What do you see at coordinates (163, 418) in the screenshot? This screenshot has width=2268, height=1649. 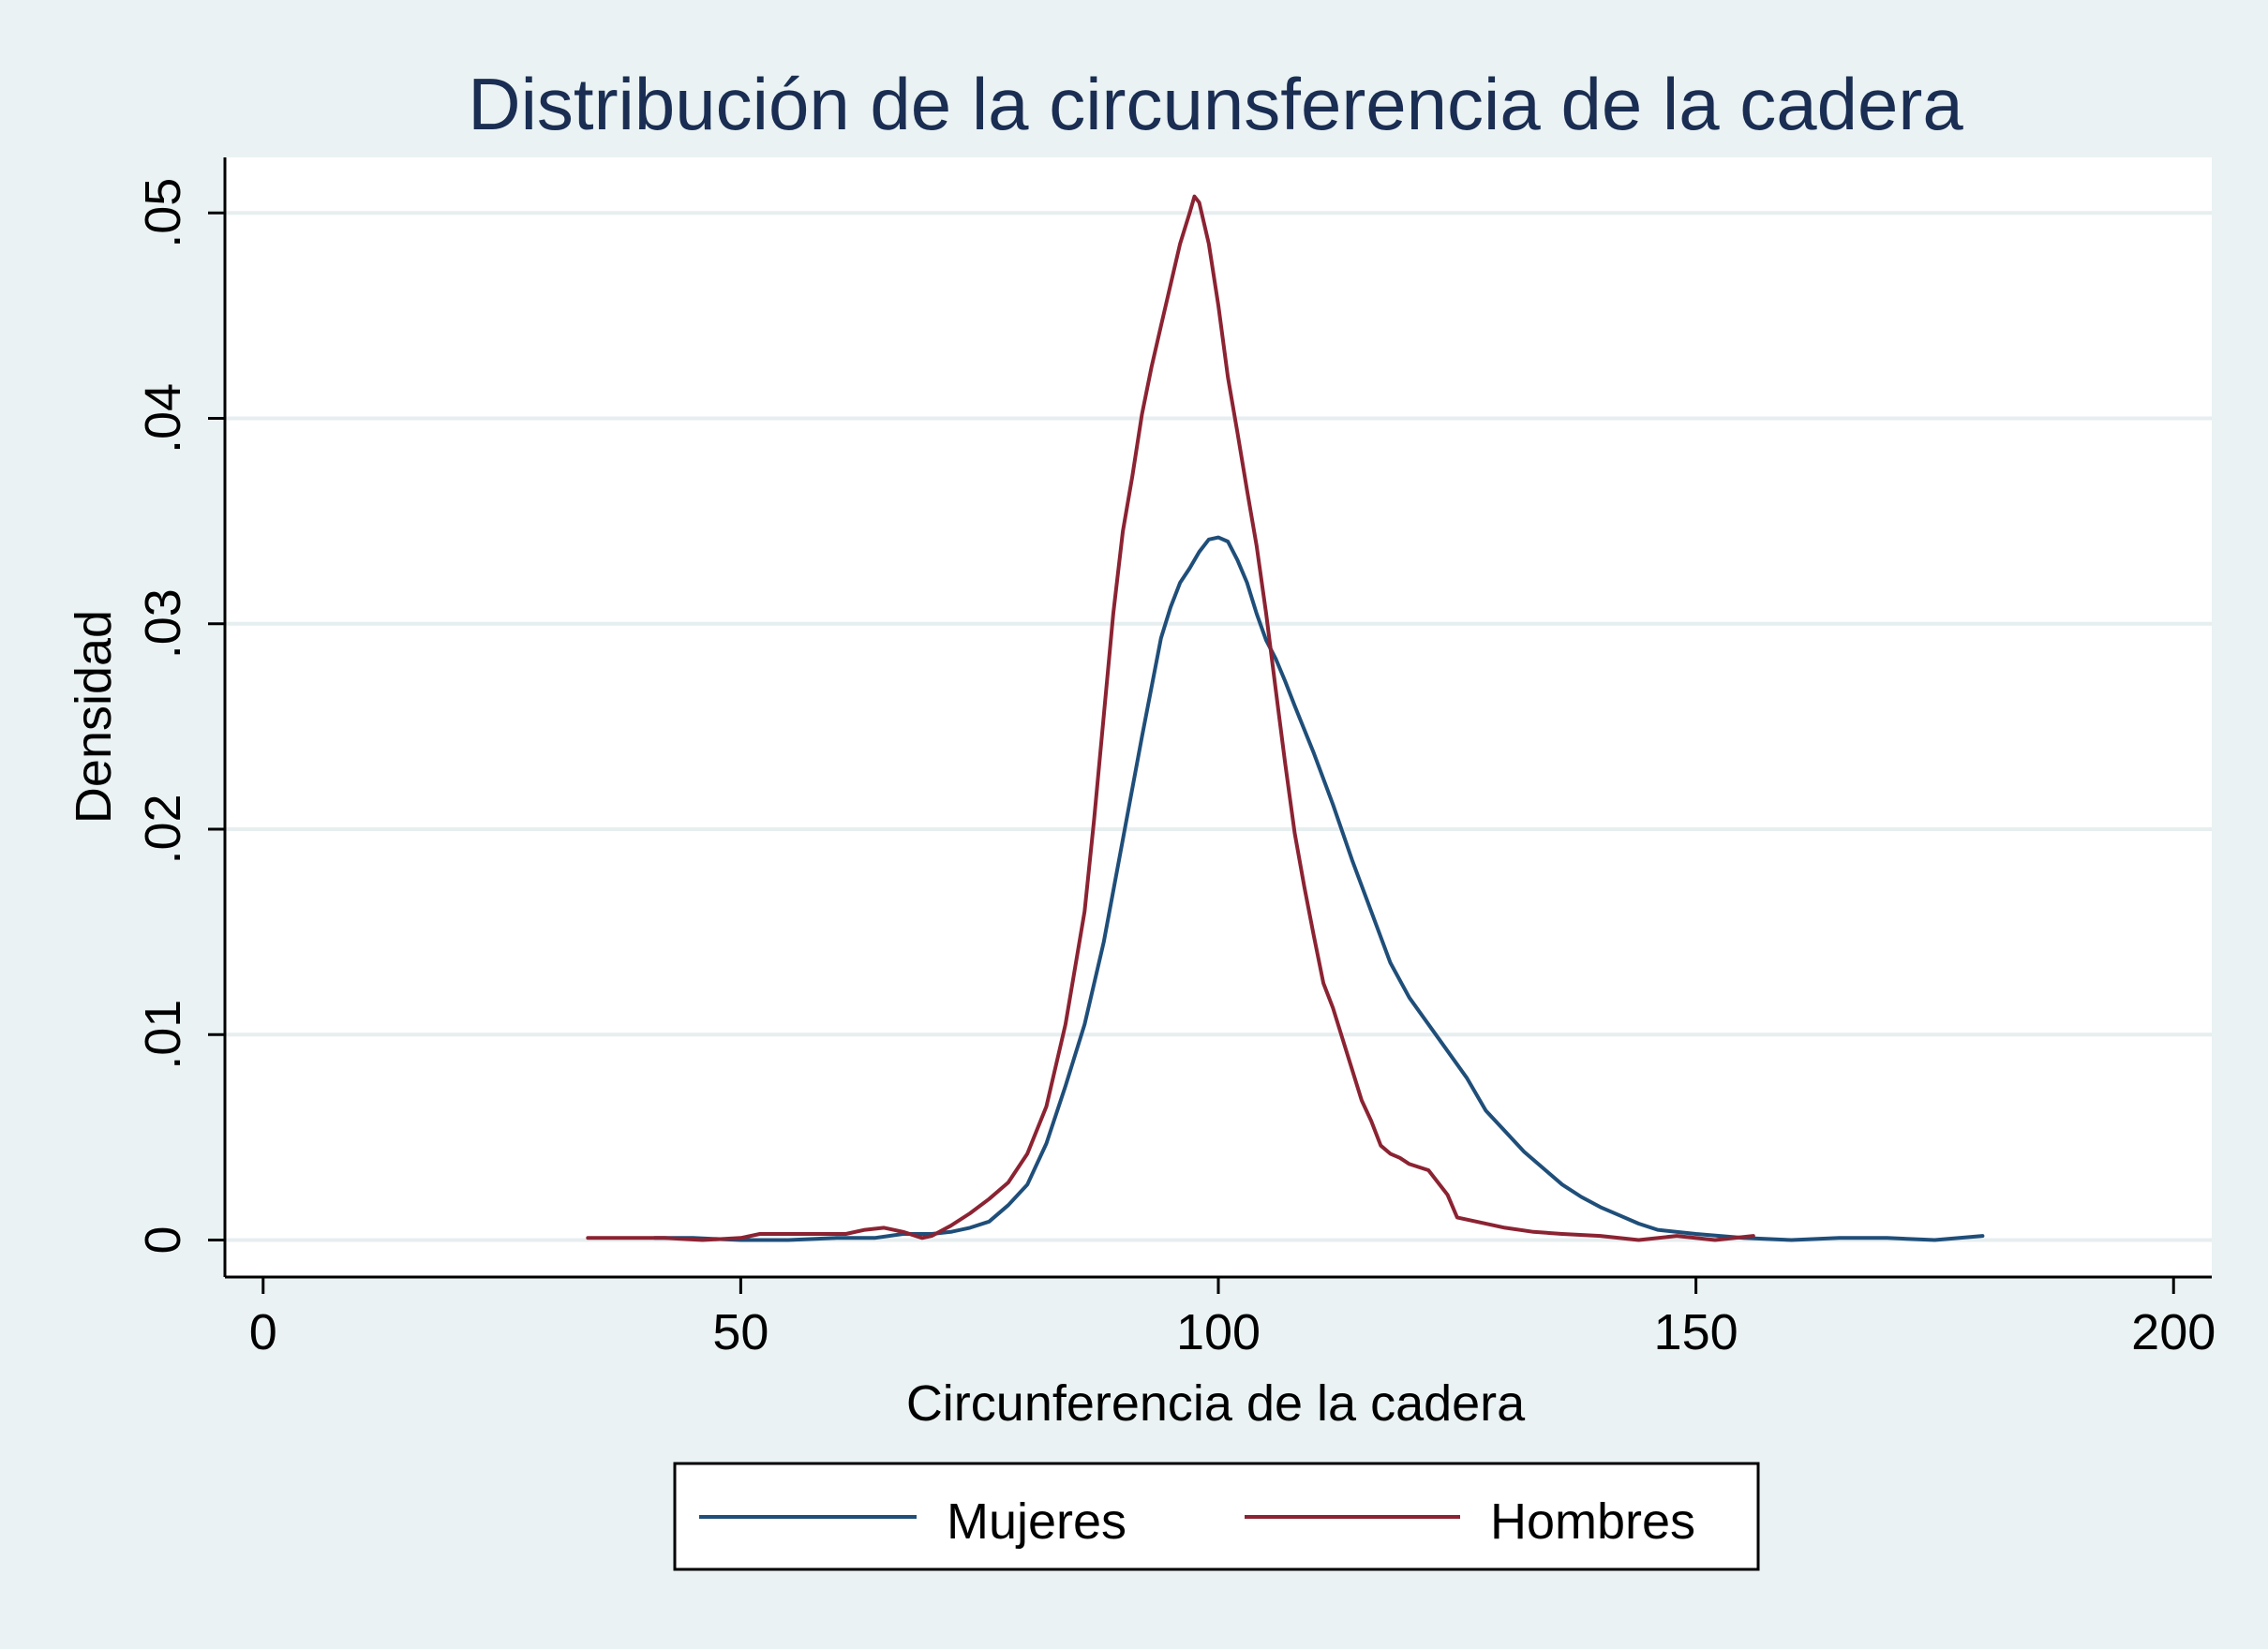 I see `y-tick-label: .04` at bounding box center [163, 418].